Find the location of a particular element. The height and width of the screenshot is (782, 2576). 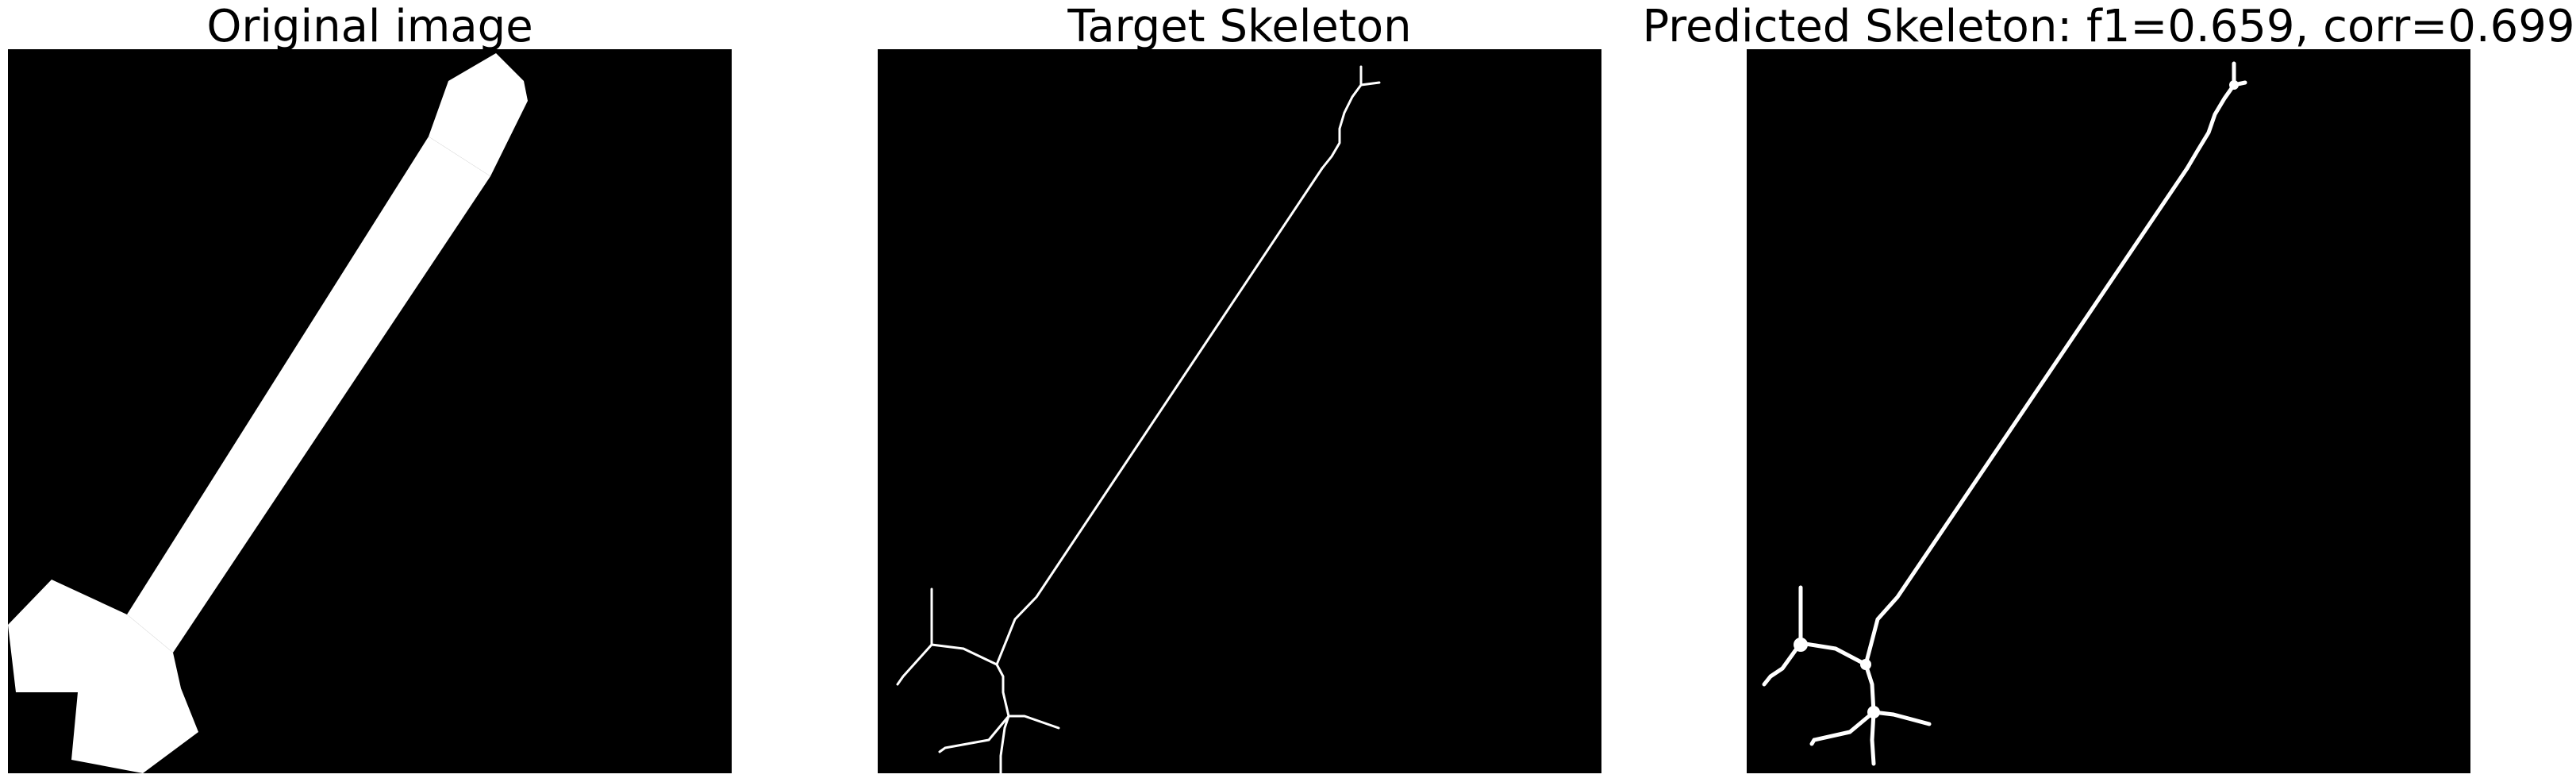

panel-title-target: Target Skeleton is located at coordinates (1239, 27).